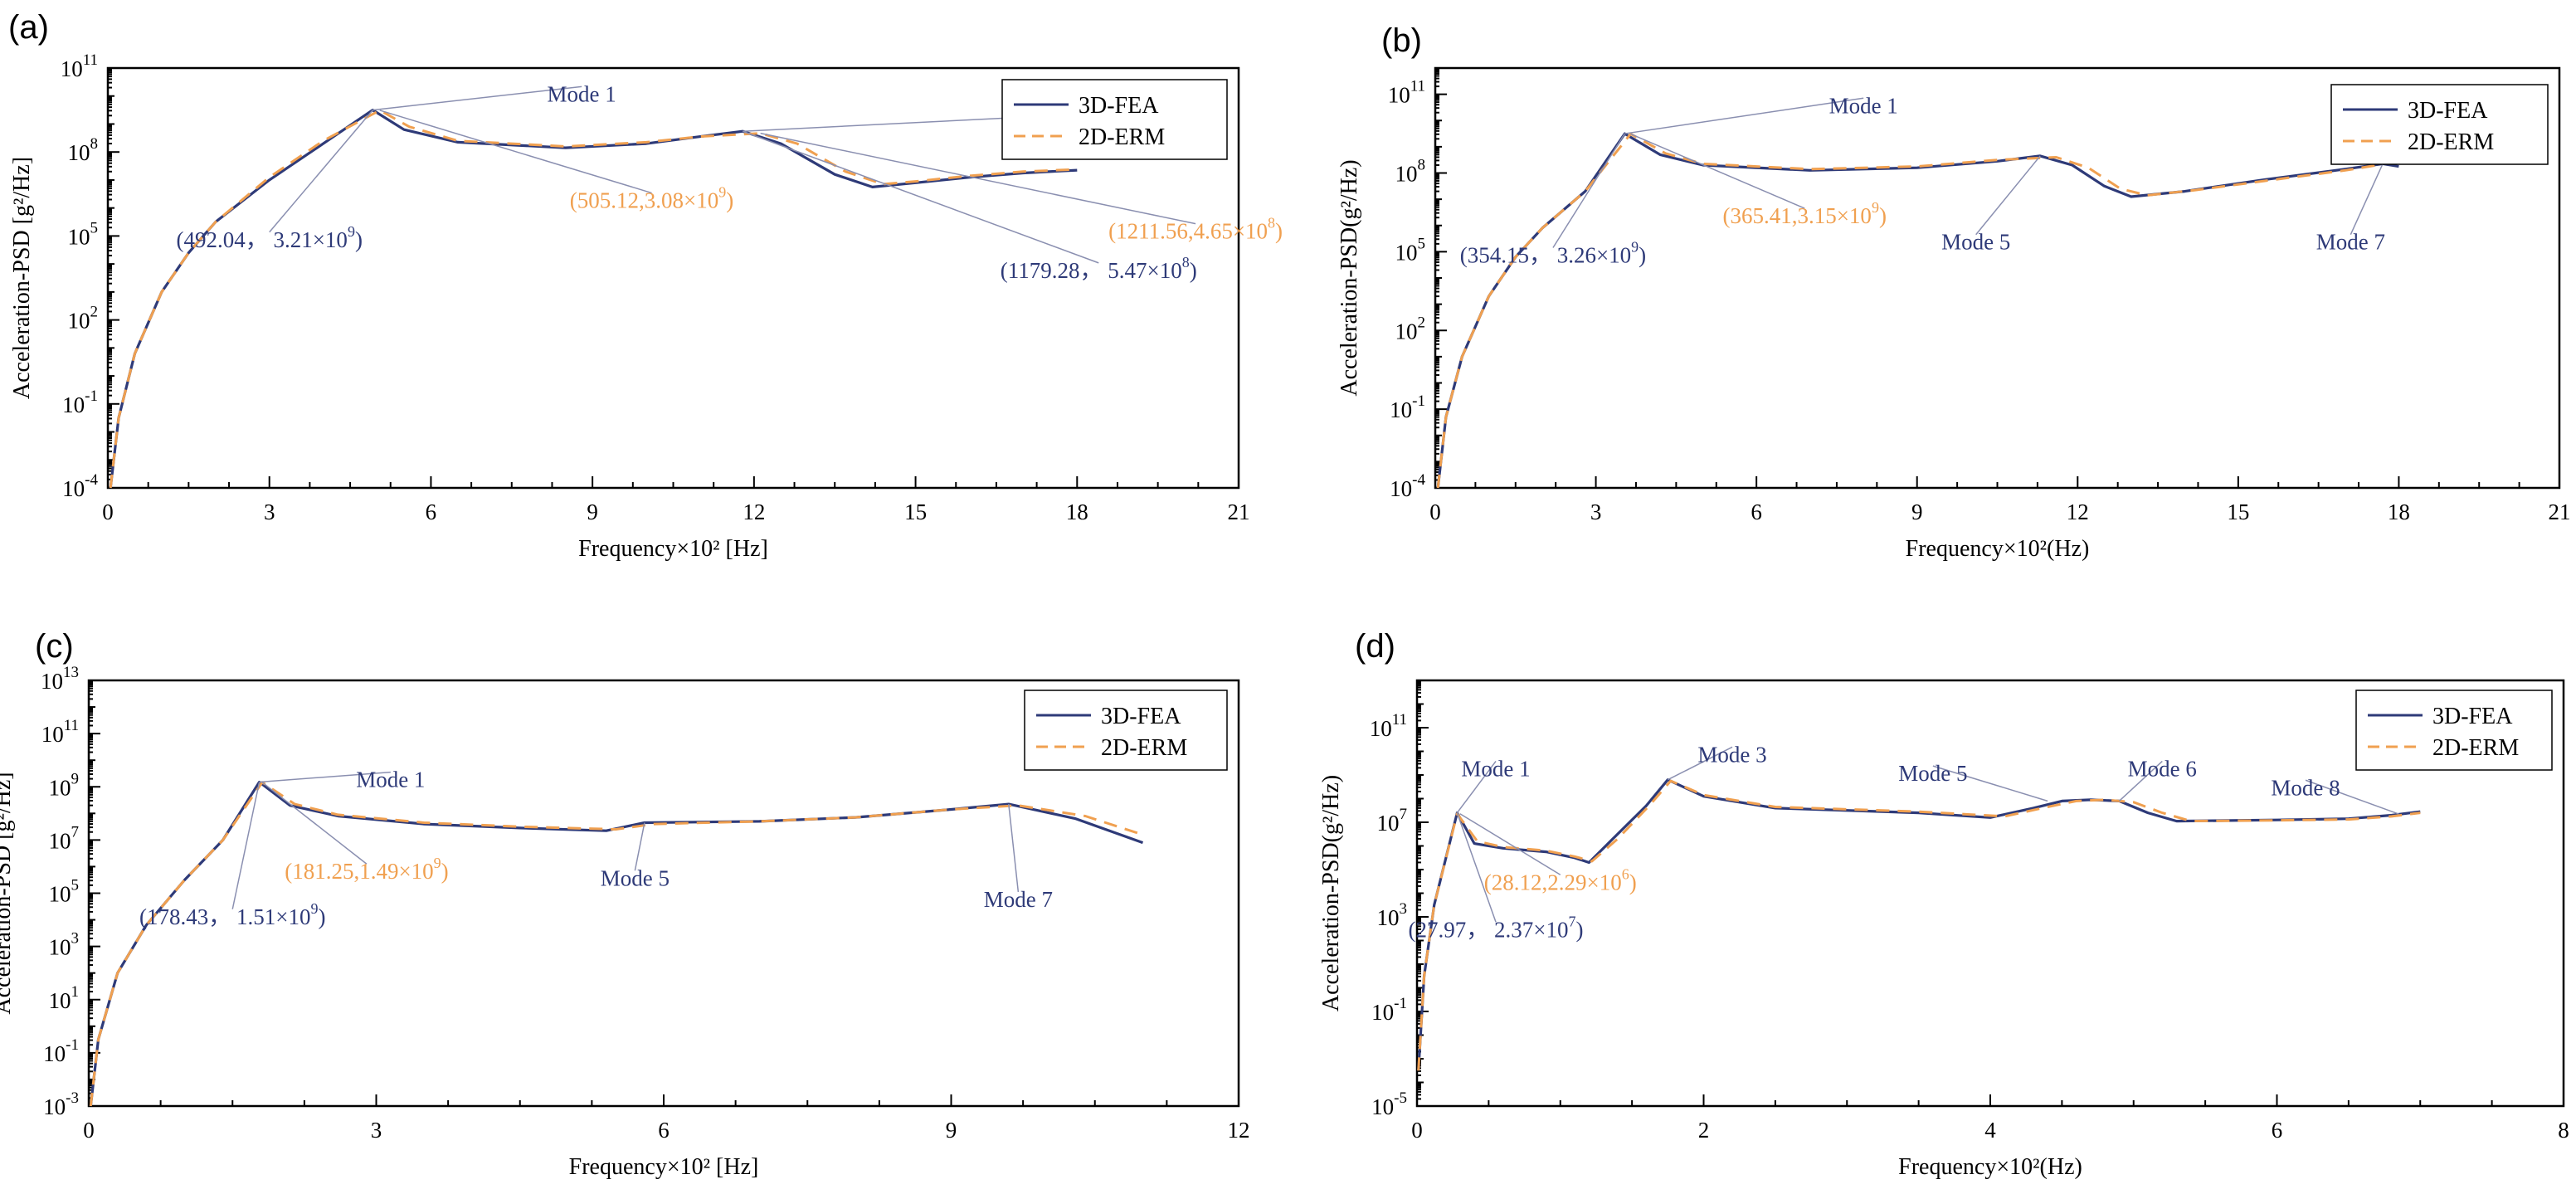 This screenshot has width=2576, height=1194. What do you see at coordinates (1496, 928) in the screenshot?
I see `annotation-label: (27.97， 2.37×107)` at bounding box center [1496, 928].